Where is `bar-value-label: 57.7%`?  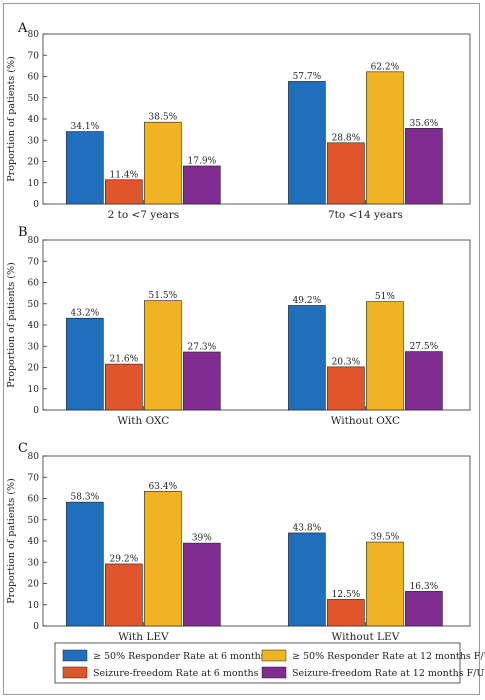 bar-value-label: 57.7% is located at coordinates (307, 77).